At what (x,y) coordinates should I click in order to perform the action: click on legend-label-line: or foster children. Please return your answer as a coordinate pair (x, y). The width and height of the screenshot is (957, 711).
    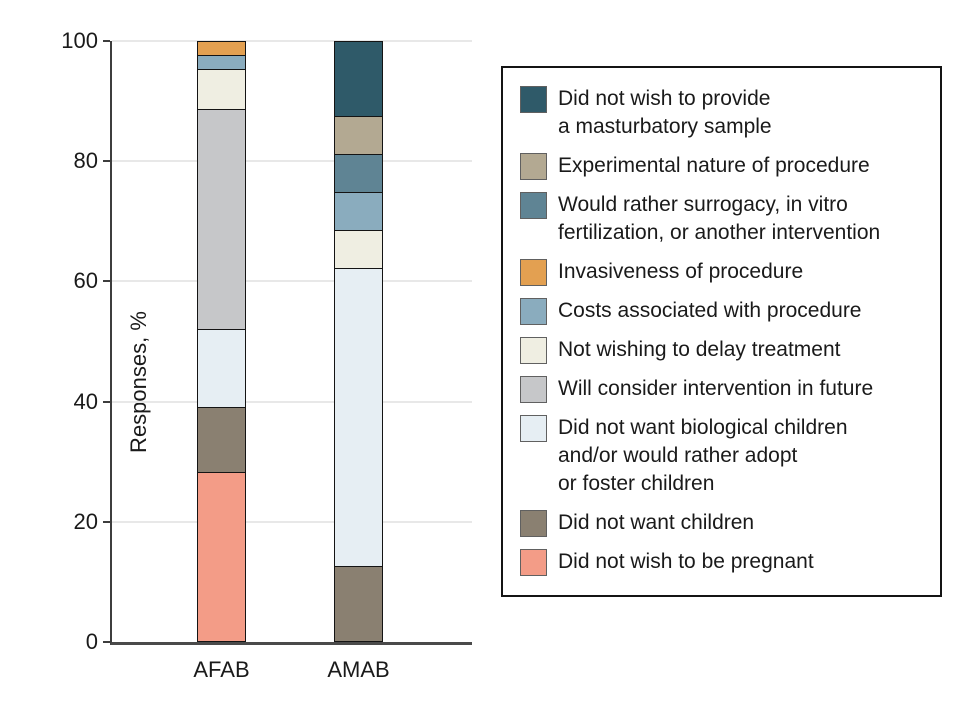
    Looking at the image, I should click on (636, 483).